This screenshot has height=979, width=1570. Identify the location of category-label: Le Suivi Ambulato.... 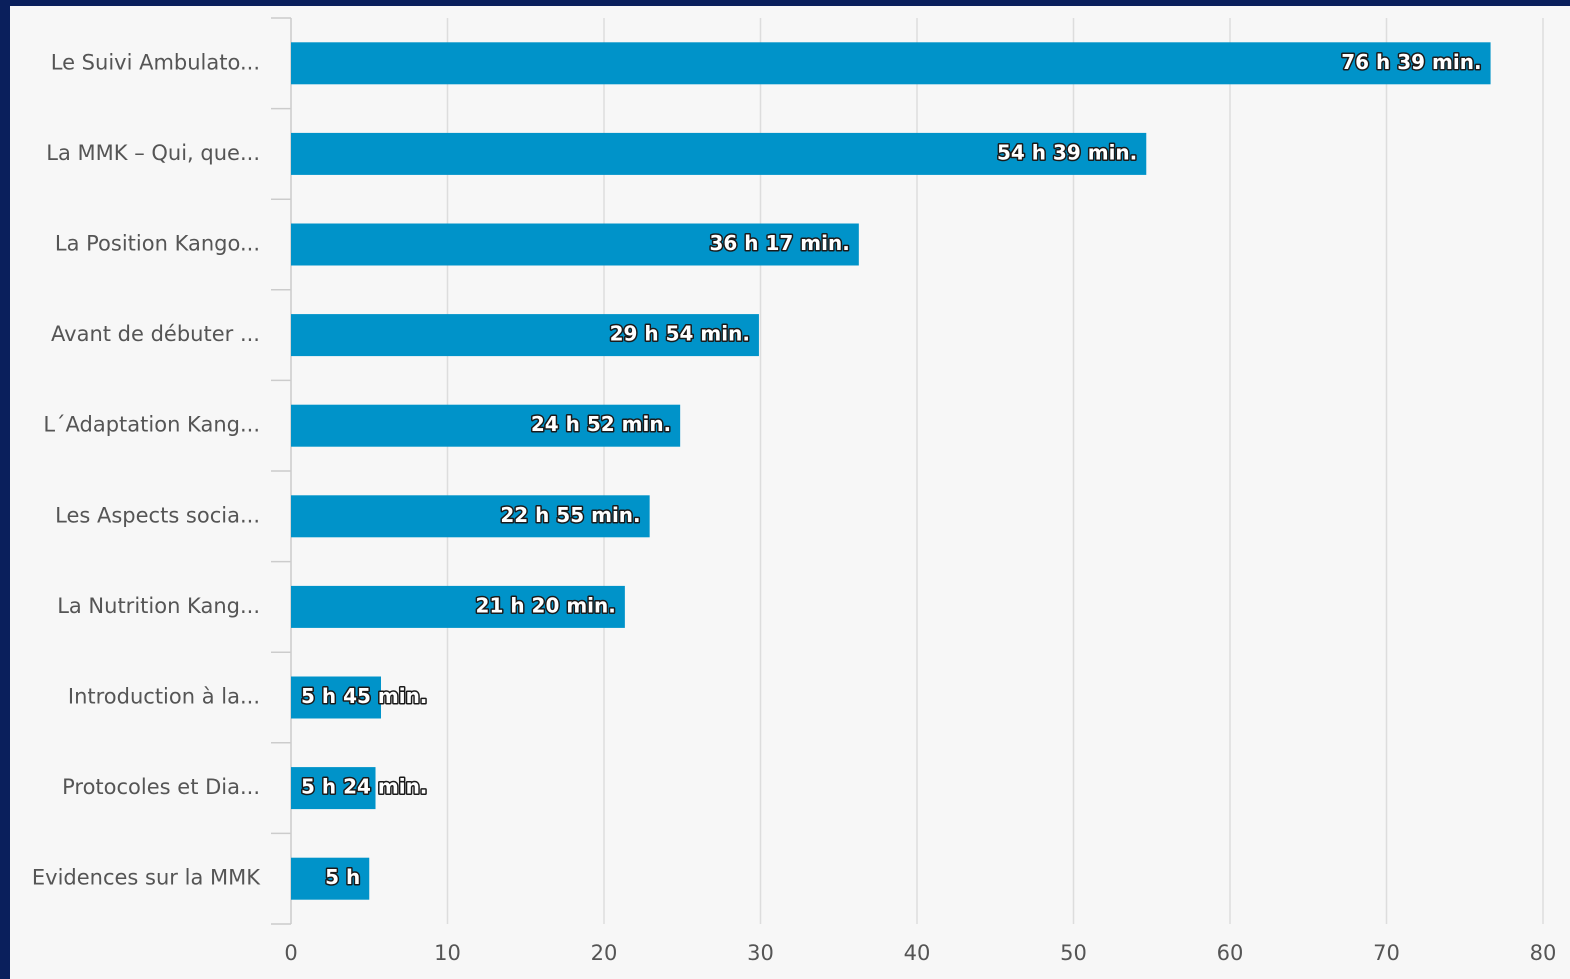
(155, 62).